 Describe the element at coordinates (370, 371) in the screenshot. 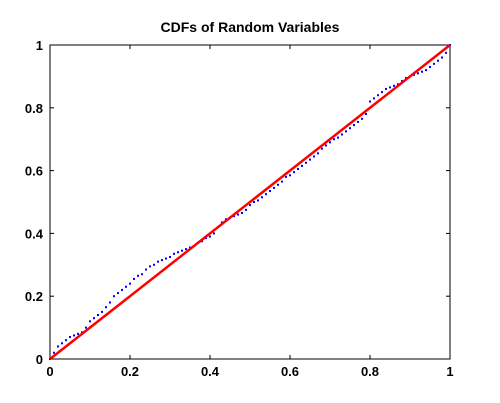

I see `x-tick-label: 0.8` at that location.